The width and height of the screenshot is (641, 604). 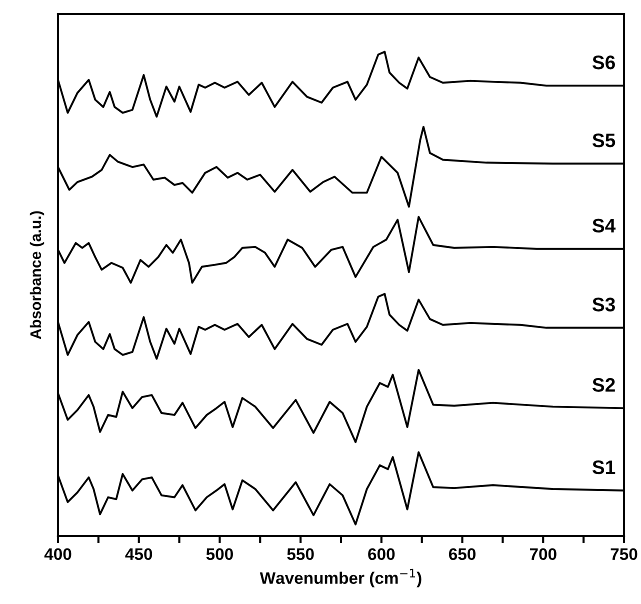 I want to click on x-tick-label: 500, so click(x=219, y=554).